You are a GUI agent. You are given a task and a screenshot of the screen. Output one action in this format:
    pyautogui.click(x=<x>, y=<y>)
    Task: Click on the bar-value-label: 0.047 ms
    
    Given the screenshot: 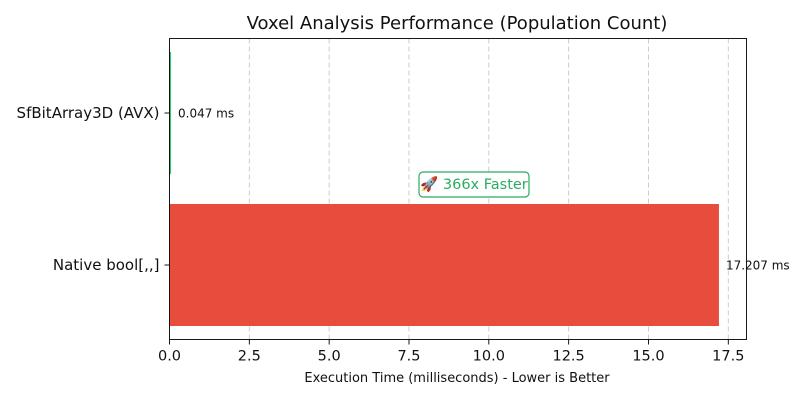 What is the action you would take?
    pyautogui.click(x=206, y=114)
    